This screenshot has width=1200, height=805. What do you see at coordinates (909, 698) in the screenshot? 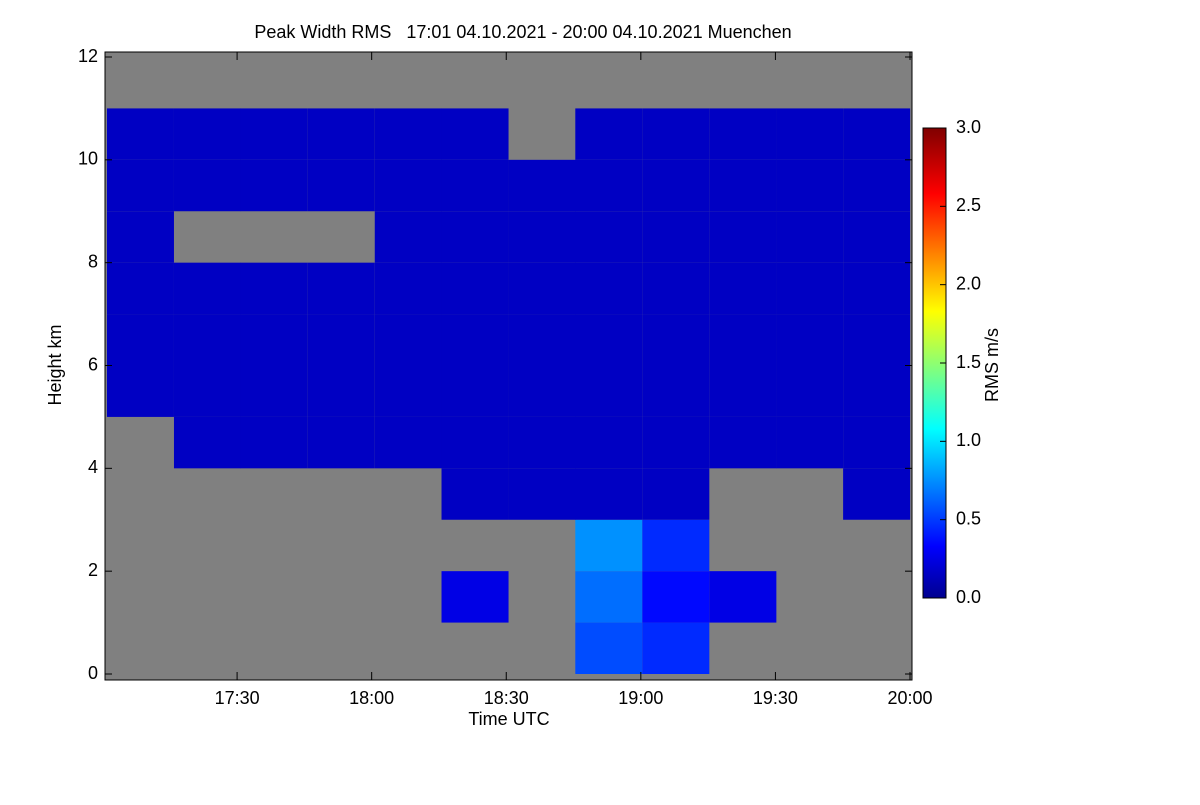
I see `x-tick-label: 20:00` at bounding box center [909, 698].